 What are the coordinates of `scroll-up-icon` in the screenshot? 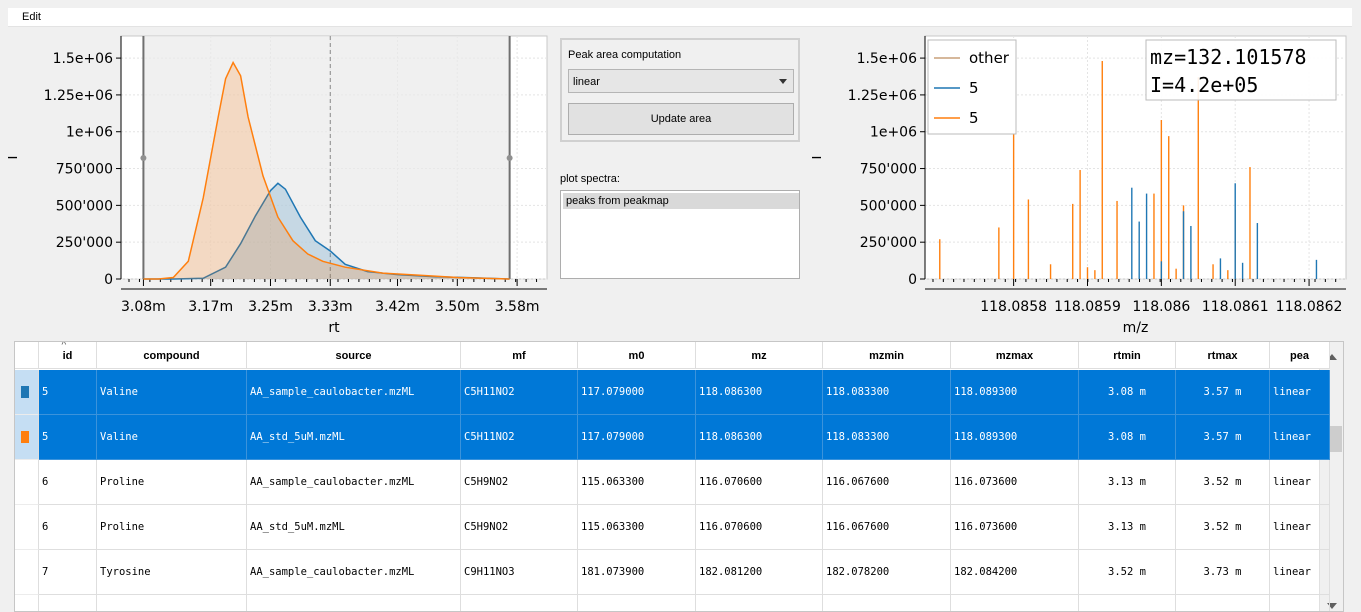 It's located at (1332, 357).